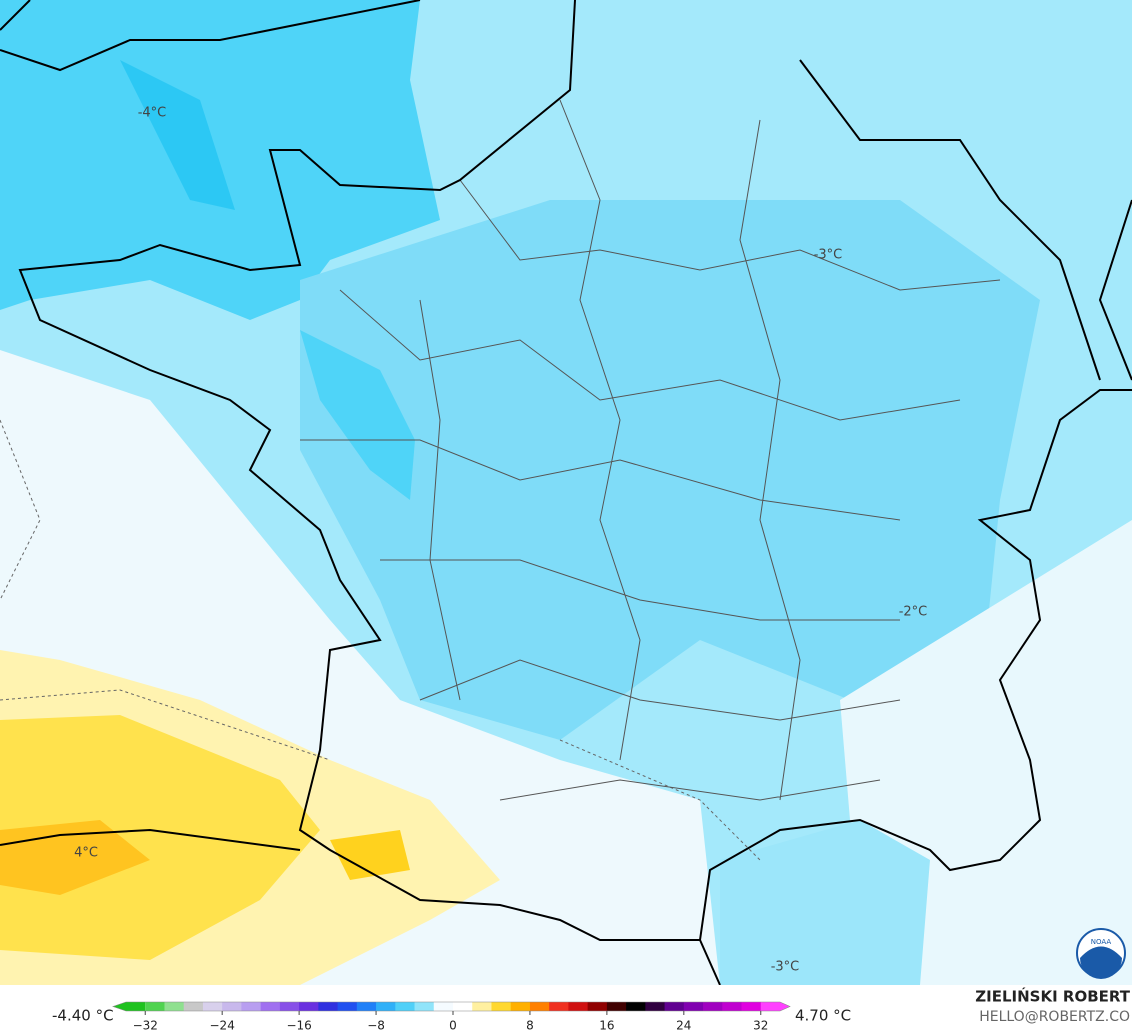 This screenshot has width=1132, height=1035. Describe the element at coordinates (823, 1016) in the screenshot. I see `legend-max-label: 4.70 °C` at that location.